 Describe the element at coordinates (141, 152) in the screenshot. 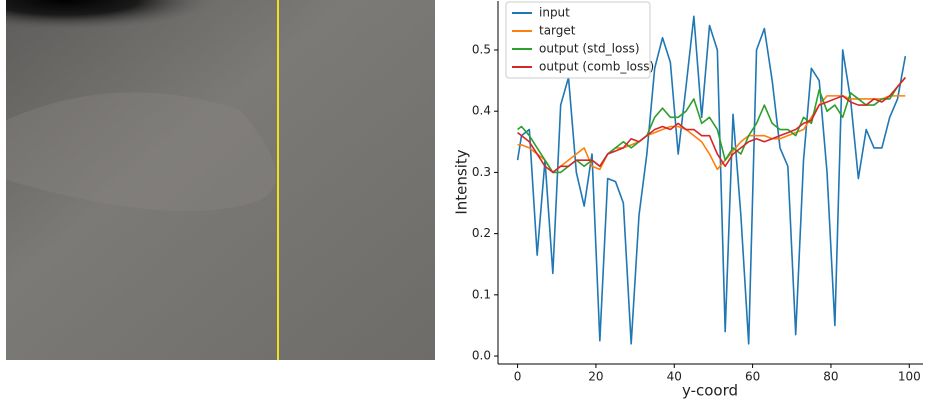

I see `image-light-region` at that location.